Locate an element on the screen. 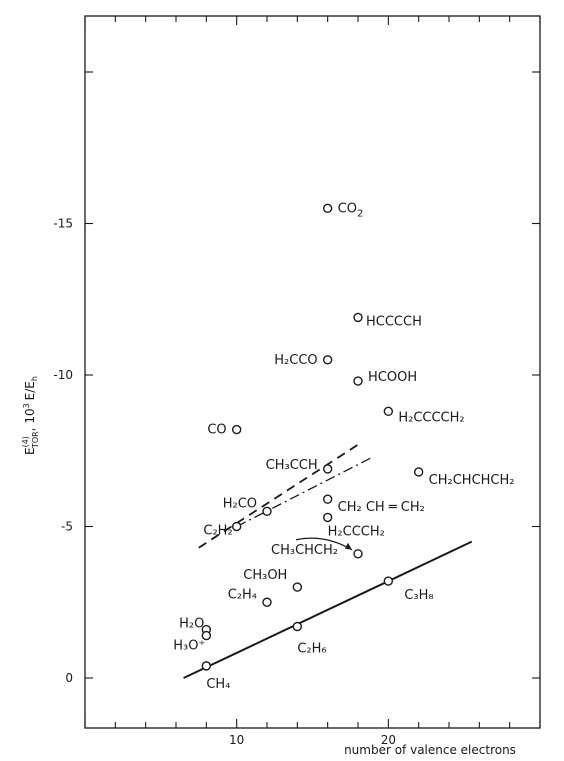  point-label: CO2 is located at coordinates (351, 210).